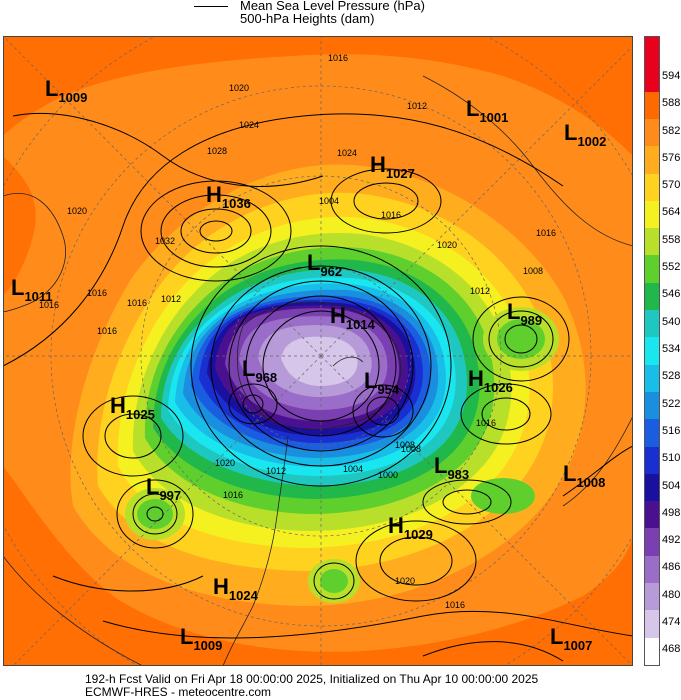  What do you see at coordinates (132, 407) in the screenshot?
I see `pressure-center: H1025` at bounding box center [132, 407].